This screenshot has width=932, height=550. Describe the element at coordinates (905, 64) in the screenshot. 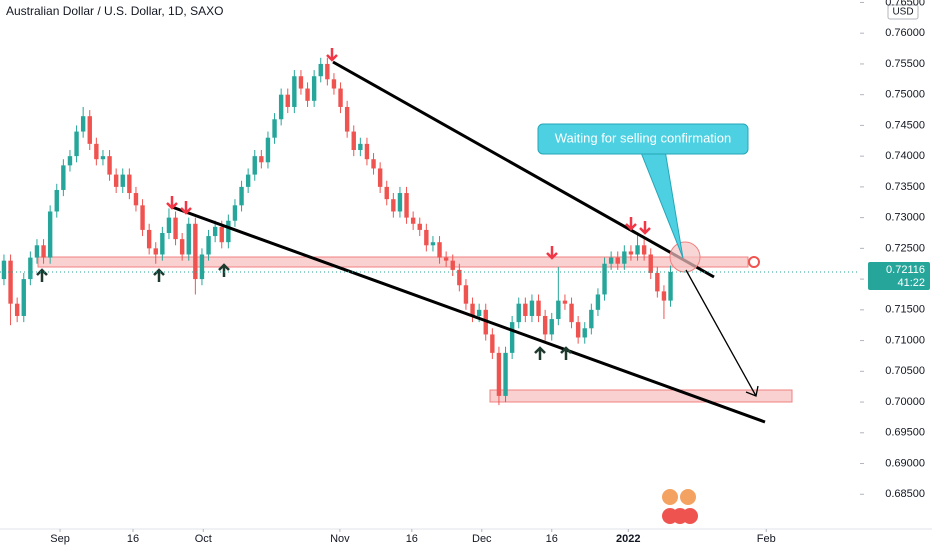

I see `y-tick-label: 0.75500` at that location.